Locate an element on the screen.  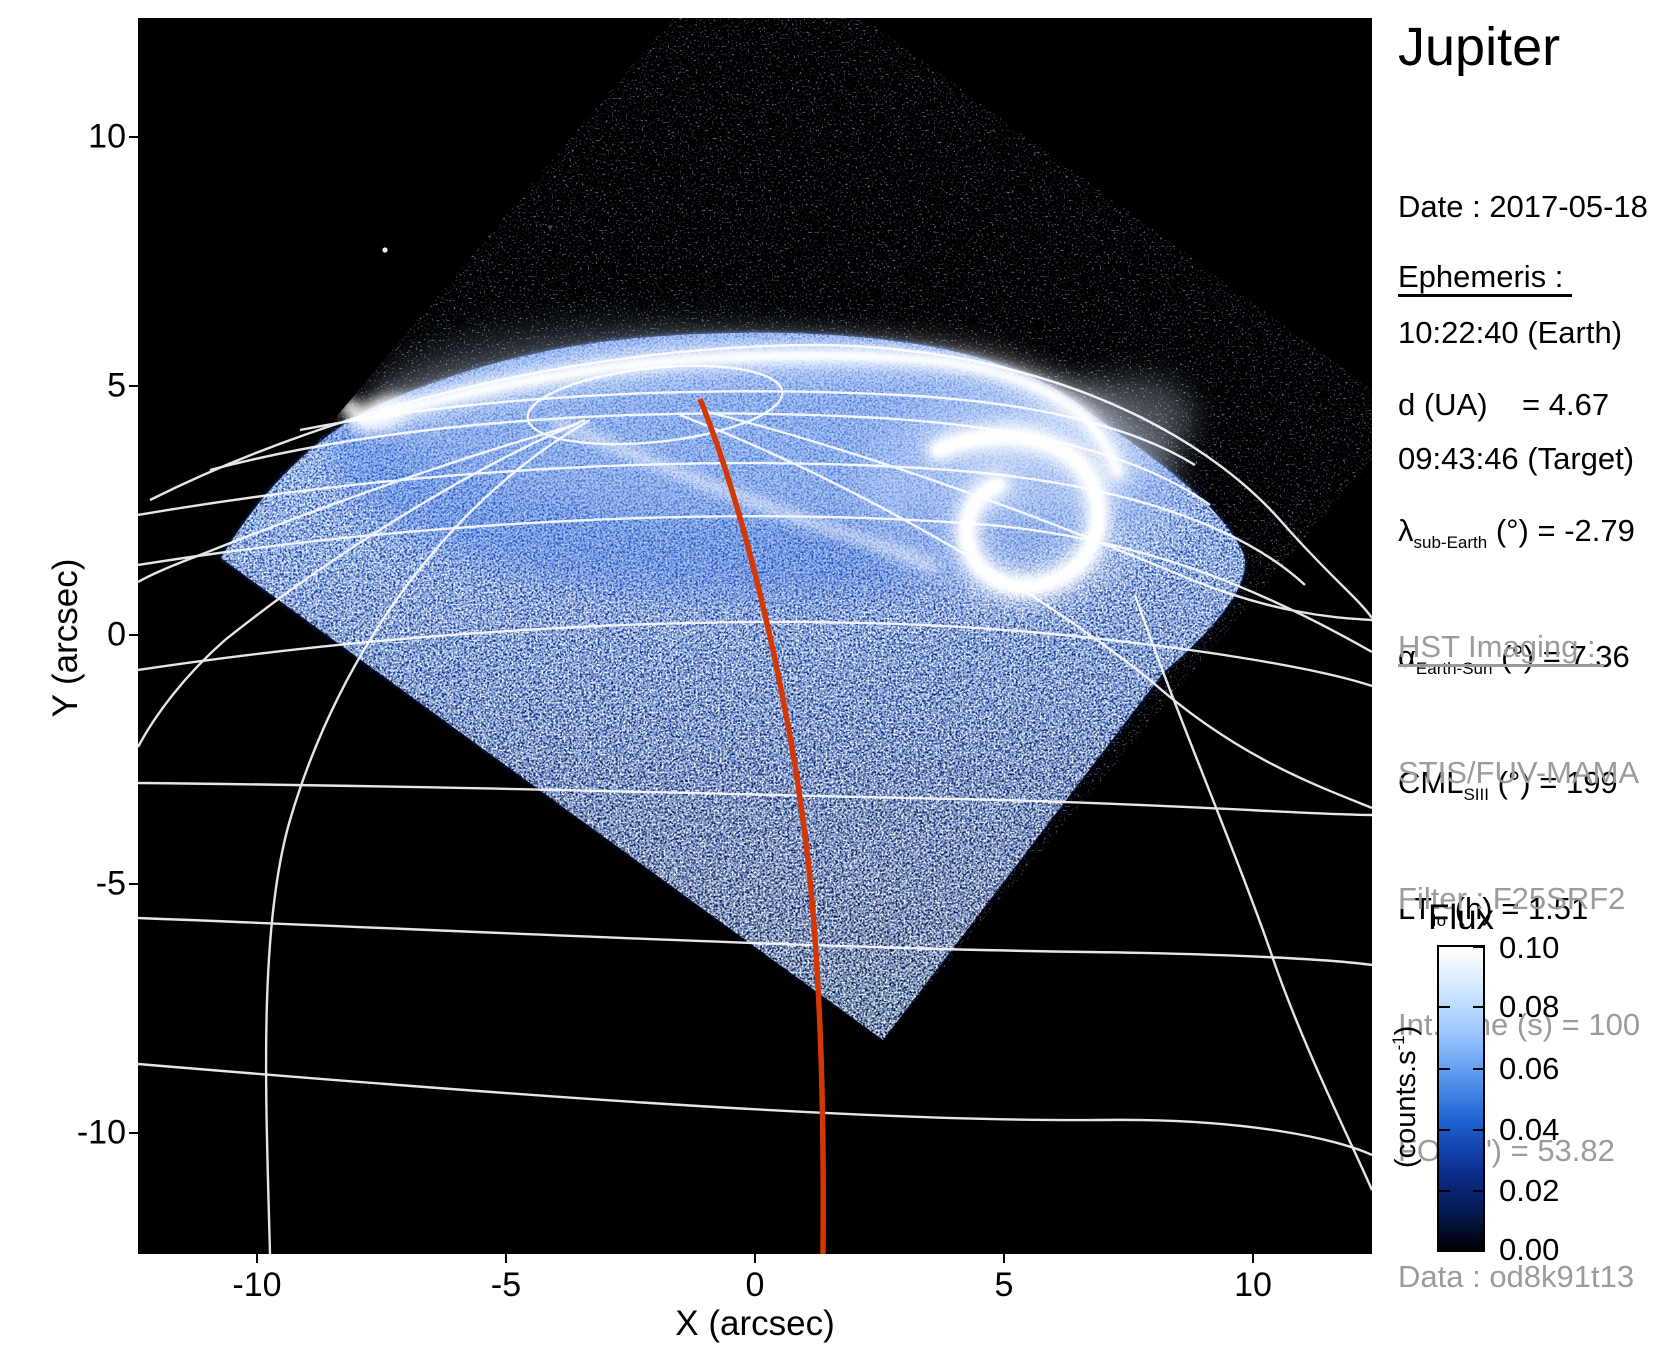
y-axis-tick-label: 5 is located at coordinates (116, 385).